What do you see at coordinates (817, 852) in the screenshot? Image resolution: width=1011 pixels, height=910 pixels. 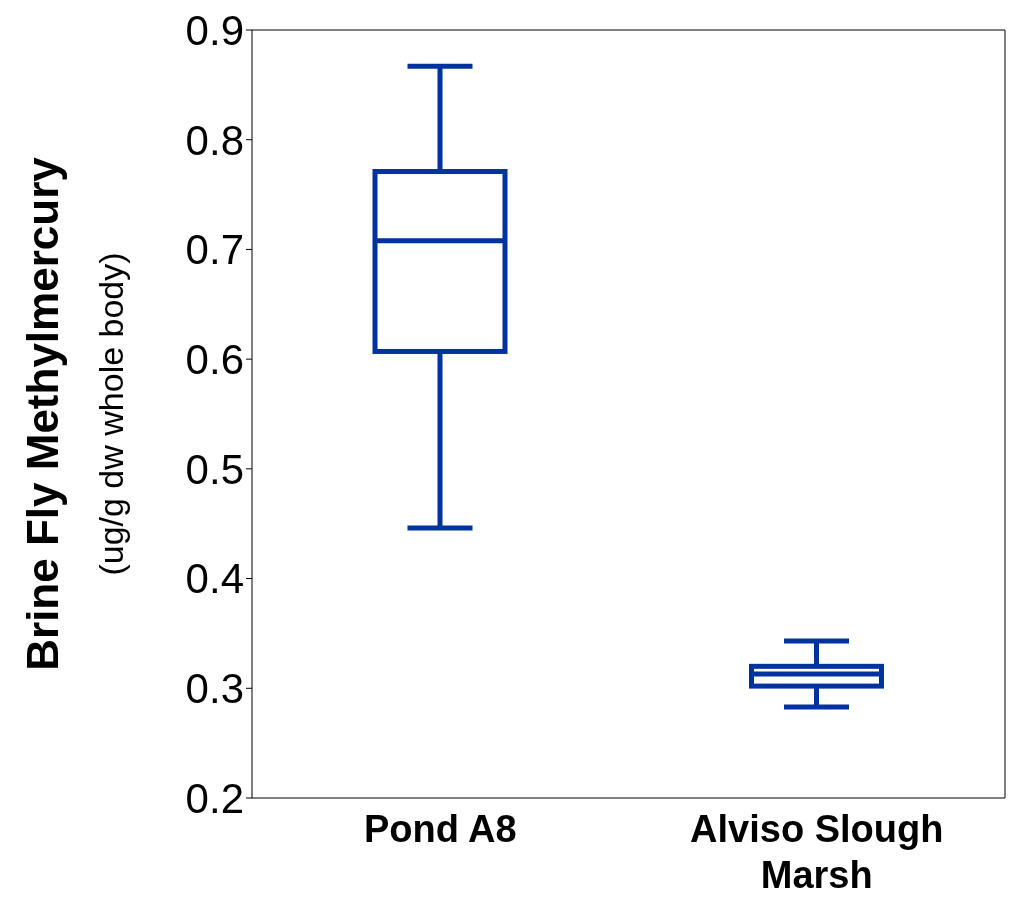 I see `x-tick-label: Alviso Slough Marsh` at bounding box center [817, 852].